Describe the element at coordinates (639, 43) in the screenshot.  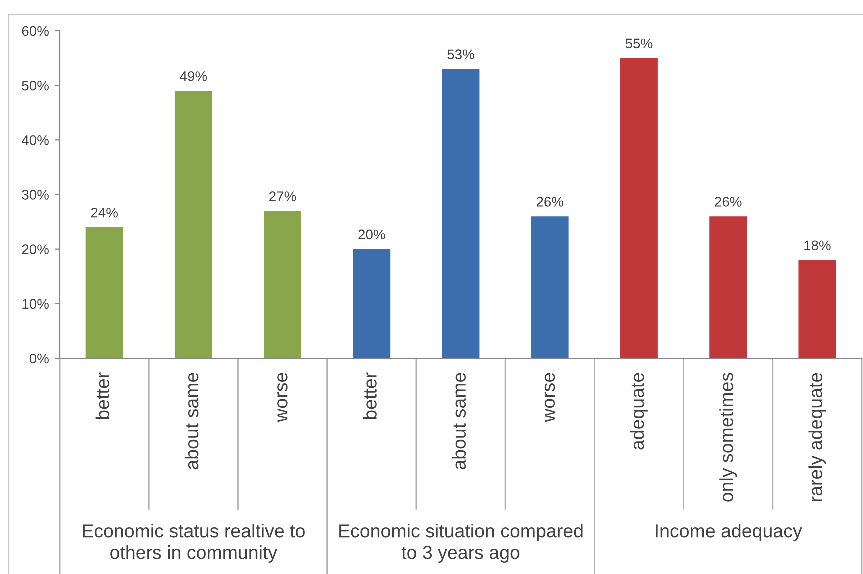
I see `data-label: 55%` at that location.